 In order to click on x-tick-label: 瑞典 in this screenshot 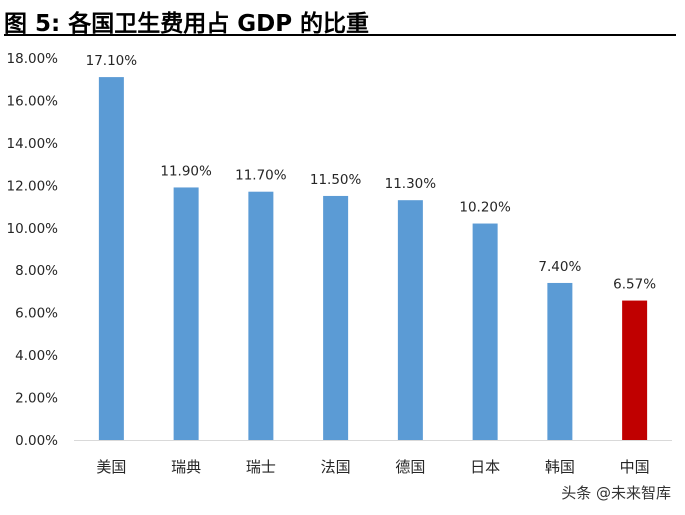, I will do `click(186, 467)`.